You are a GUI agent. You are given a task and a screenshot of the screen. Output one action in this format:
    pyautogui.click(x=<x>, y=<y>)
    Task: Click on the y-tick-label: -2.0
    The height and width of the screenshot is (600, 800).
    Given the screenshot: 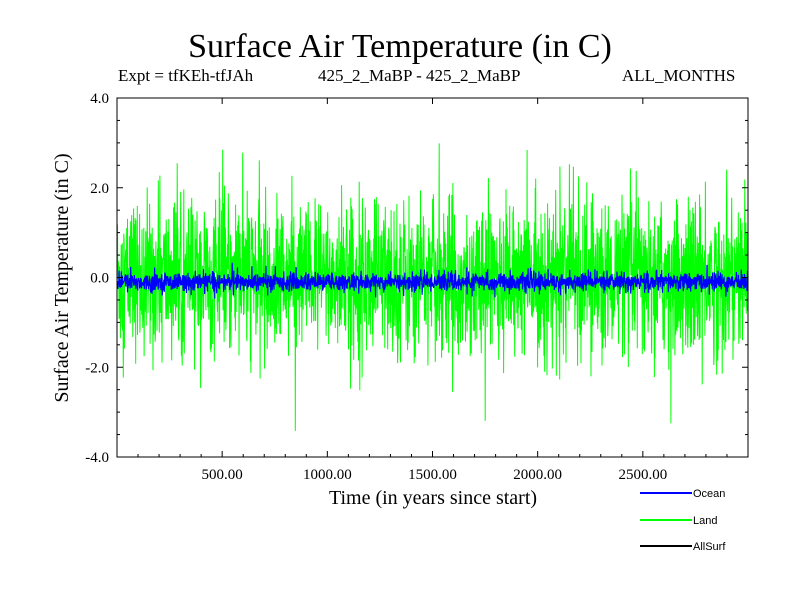 What is the action you would take?
    pyautogui.click(x=97, y=368)
    